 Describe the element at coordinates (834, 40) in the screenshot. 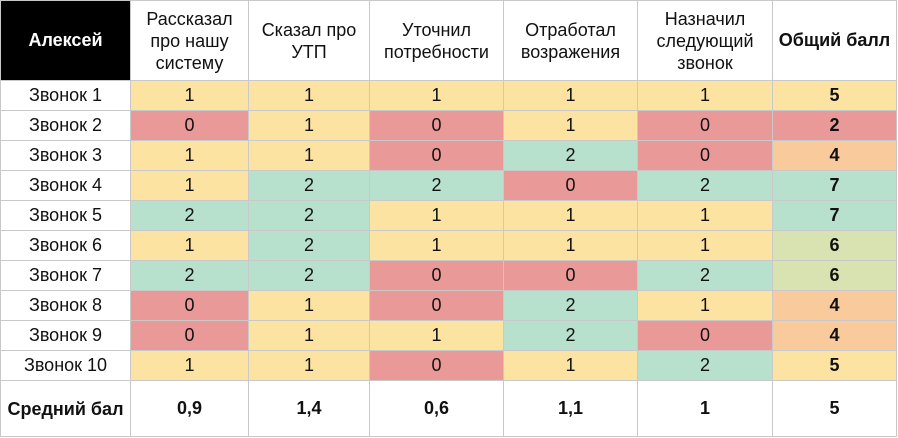

I see `column-header-total: Общий балл` at that location.